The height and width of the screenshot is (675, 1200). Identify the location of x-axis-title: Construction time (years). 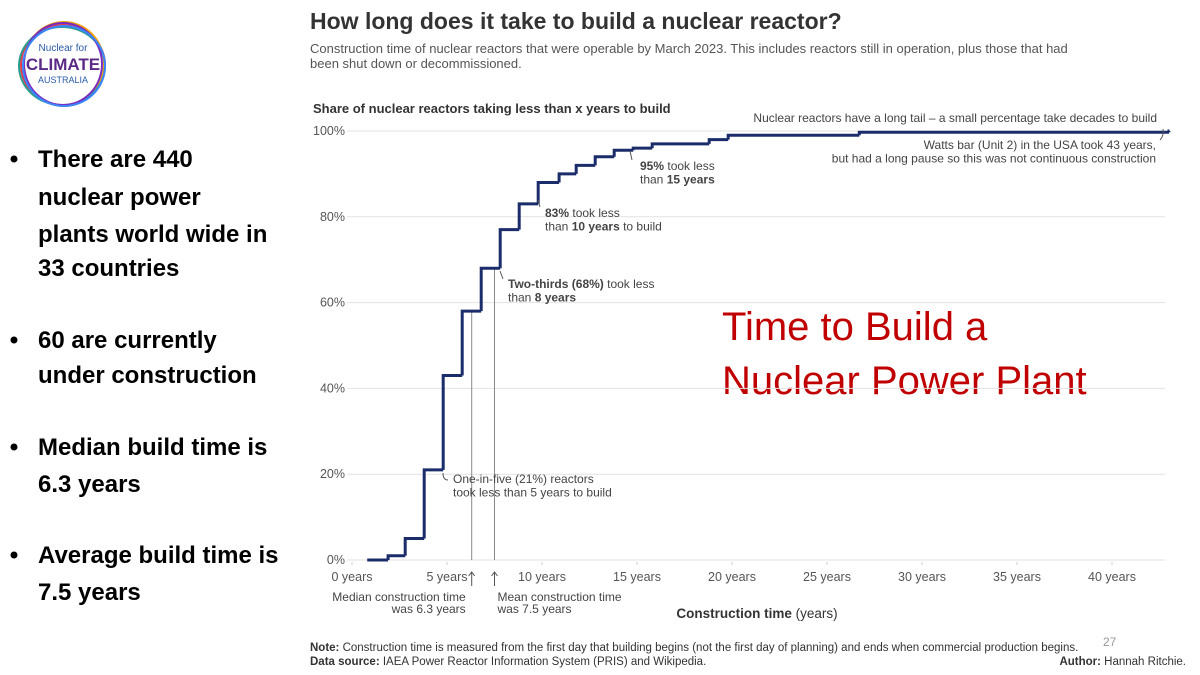
(756, 613).